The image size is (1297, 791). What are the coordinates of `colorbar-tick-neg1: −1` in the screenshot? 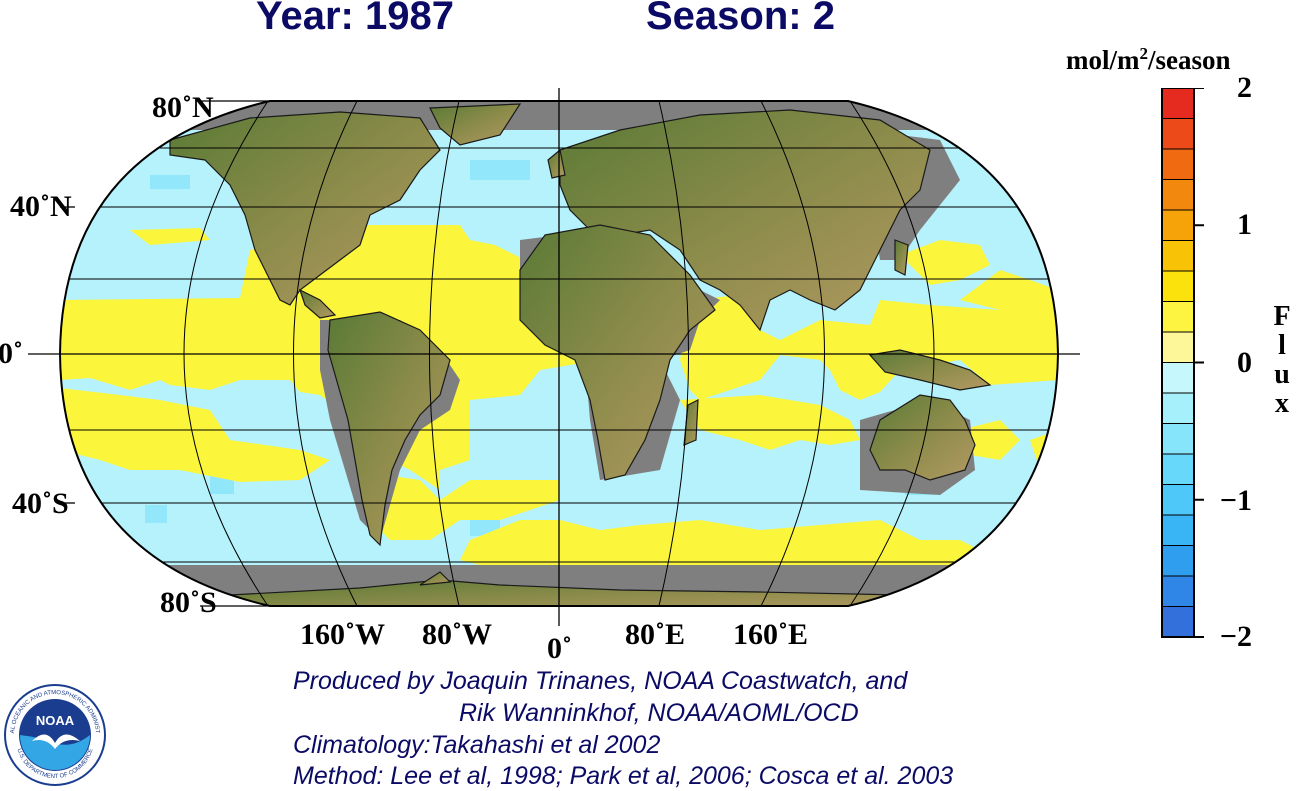 It's located at (1235, 500).